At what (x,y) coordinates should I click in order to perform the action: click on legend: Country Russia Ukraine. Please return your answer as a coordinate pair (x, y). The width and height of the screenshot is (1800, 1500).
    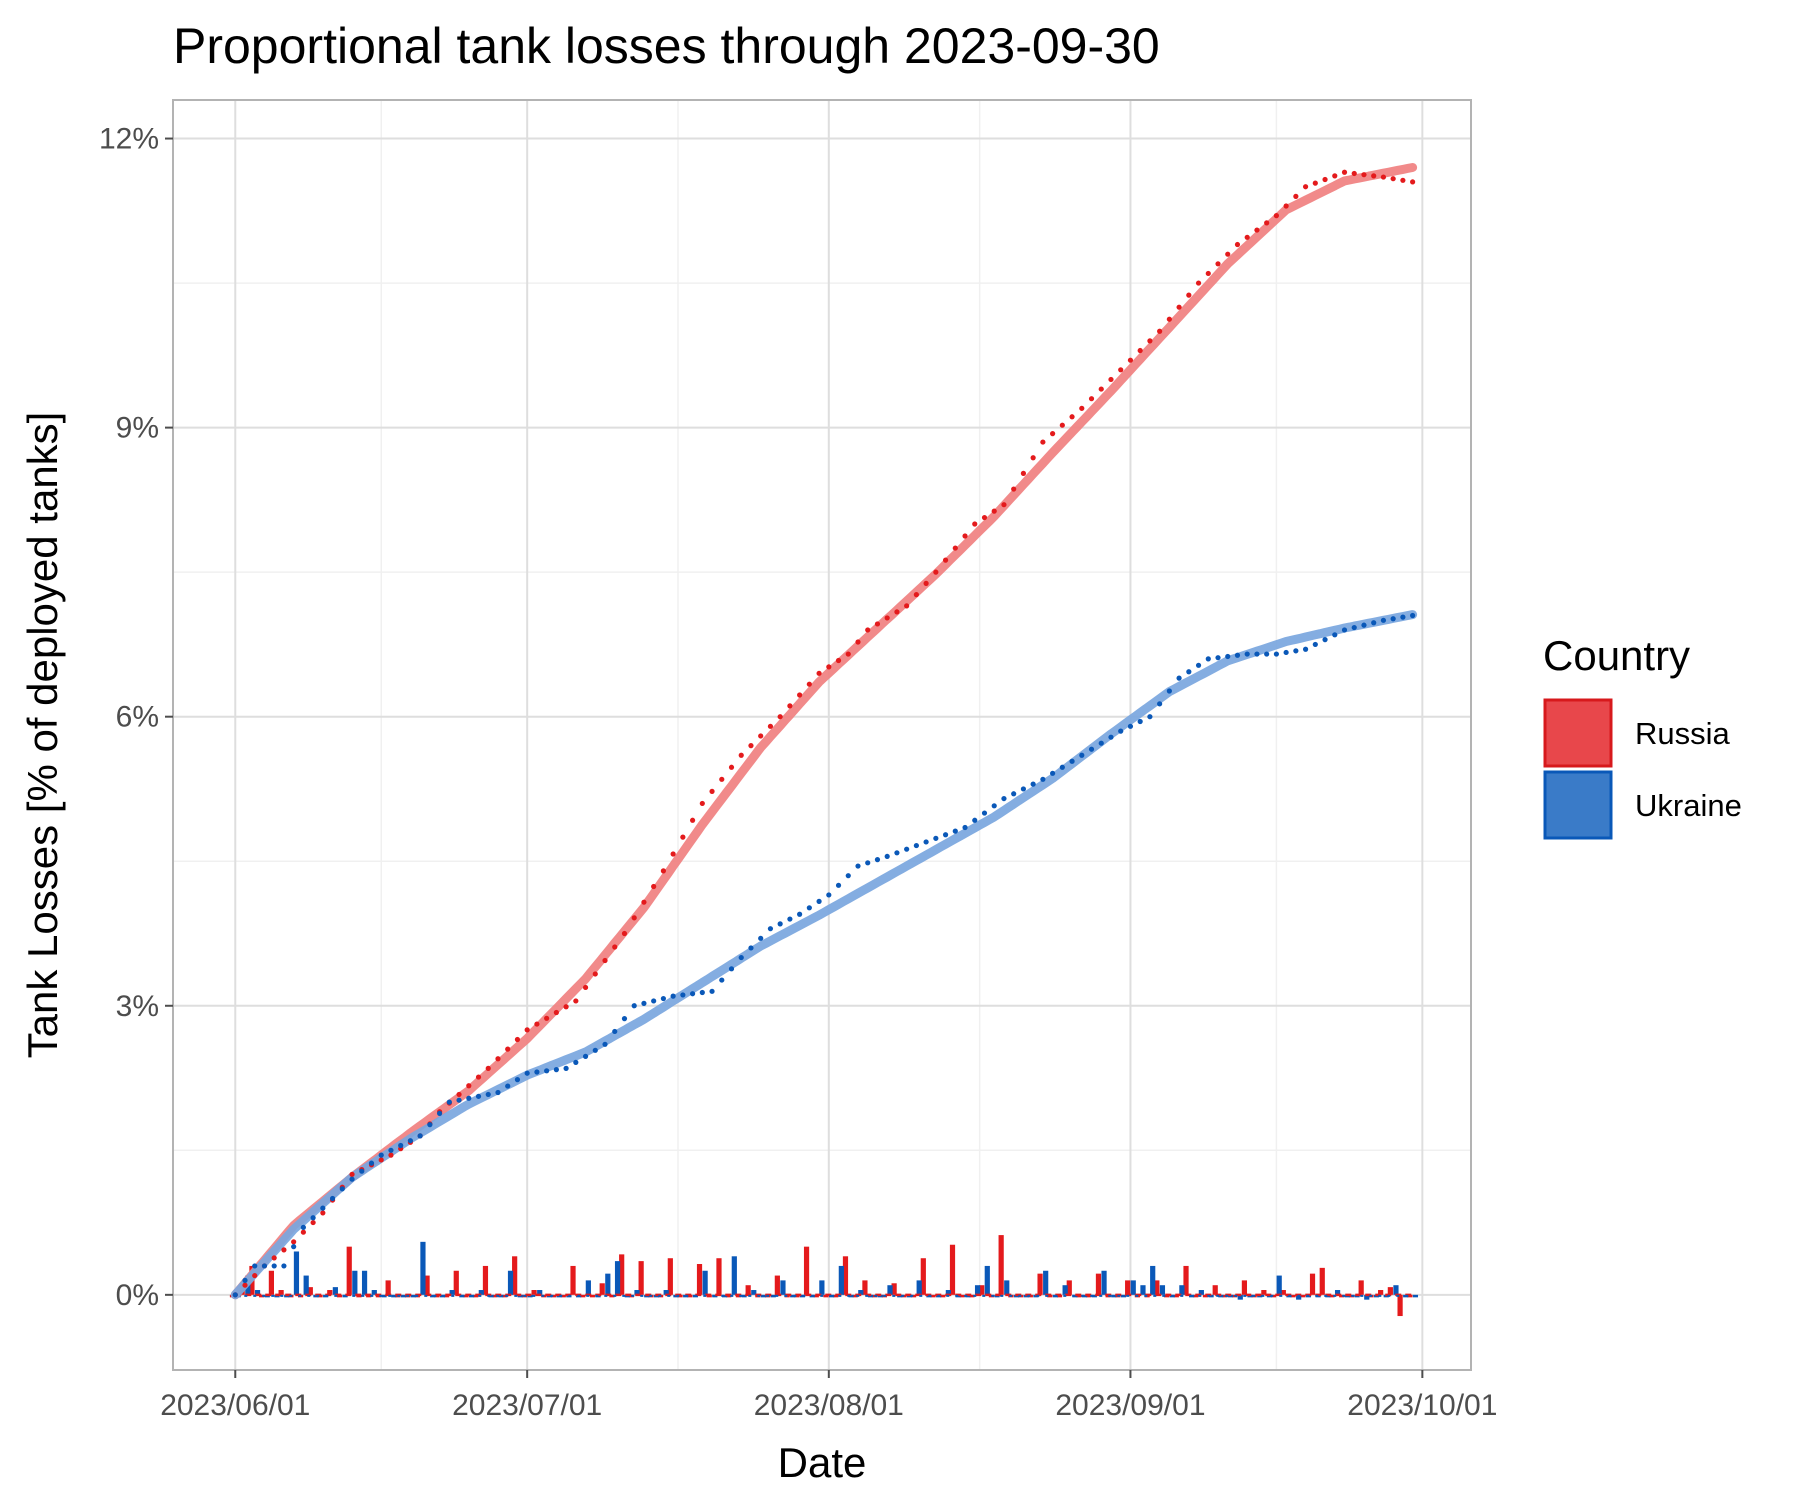
    Looking at the image, I should click on (1642, 736).